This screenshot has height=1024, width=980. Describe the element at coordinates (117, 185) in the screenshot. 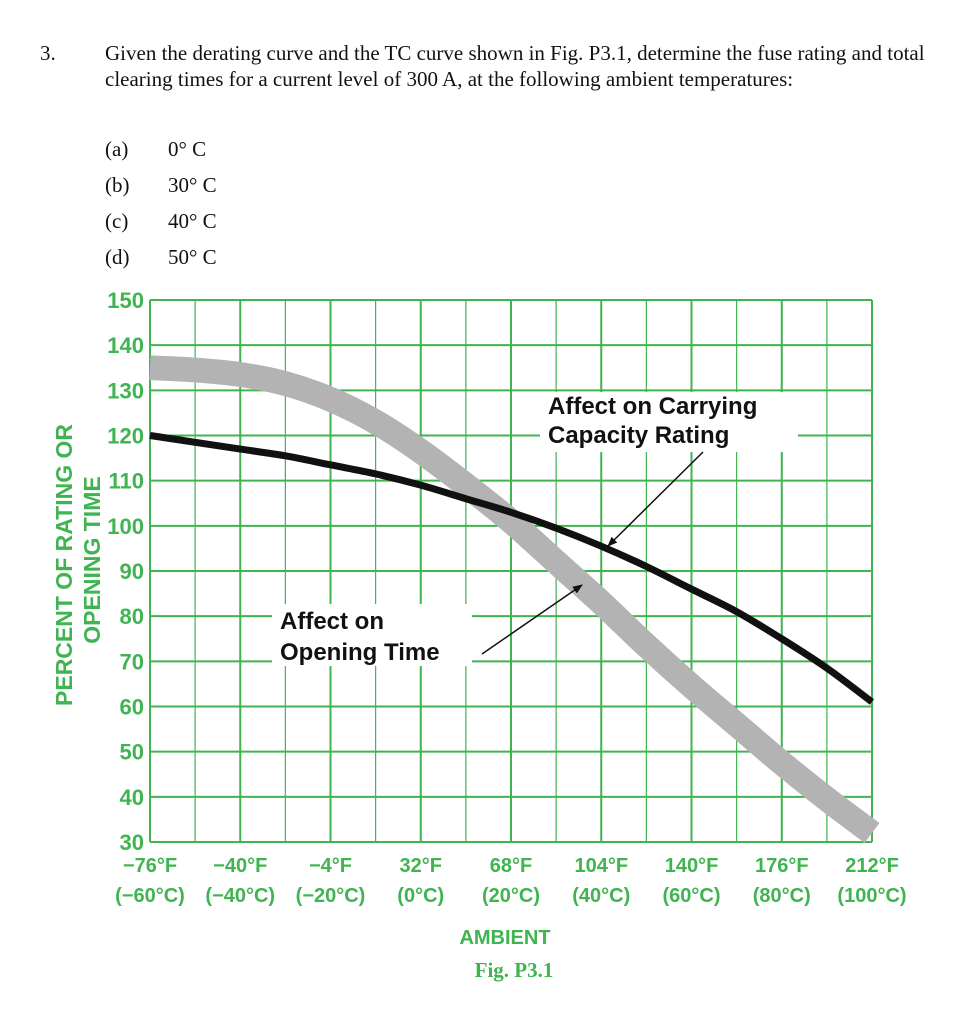

I see `option-label: (b)` at that location.